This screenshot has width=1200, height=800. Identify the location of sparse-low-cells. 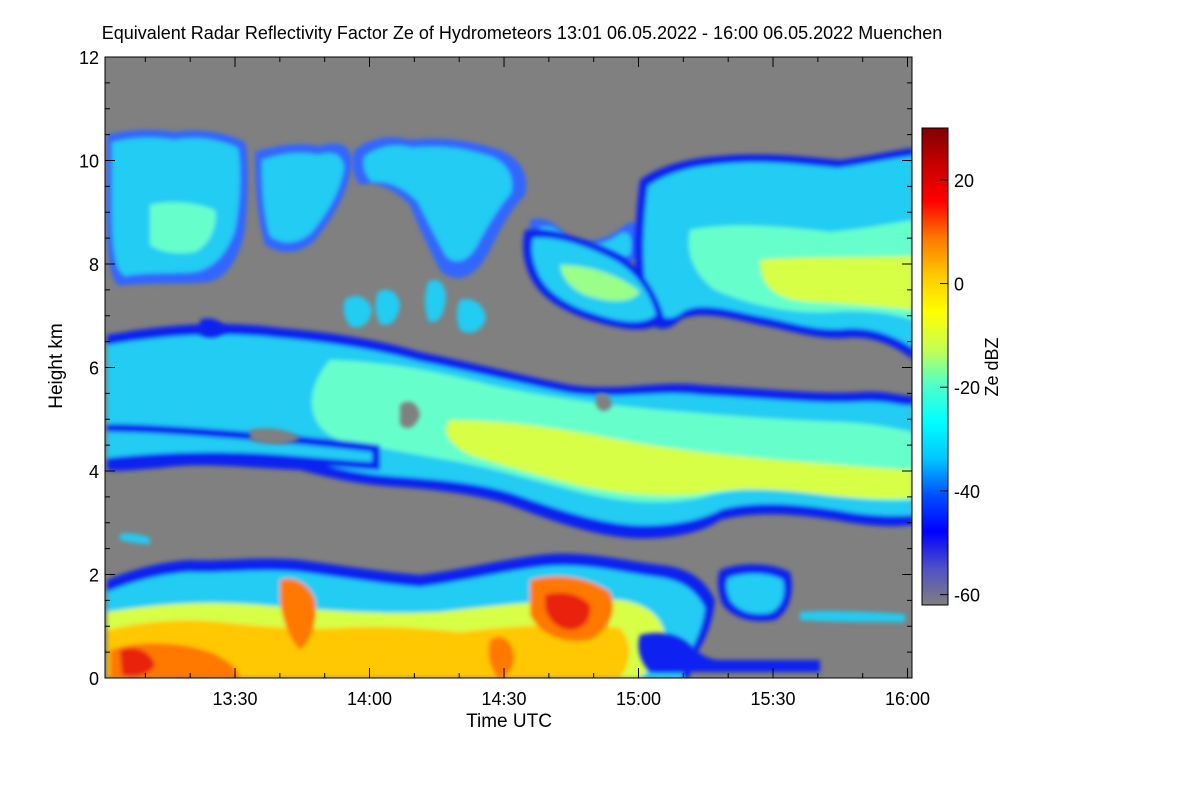
(512, 602).